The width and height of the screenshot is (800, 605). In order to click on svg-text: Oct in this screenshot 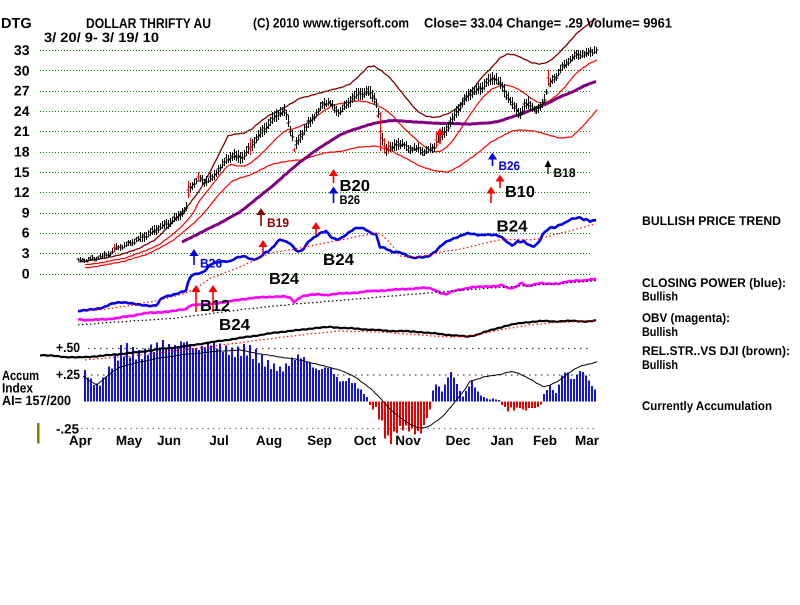, I will do `click(365, 440)`.